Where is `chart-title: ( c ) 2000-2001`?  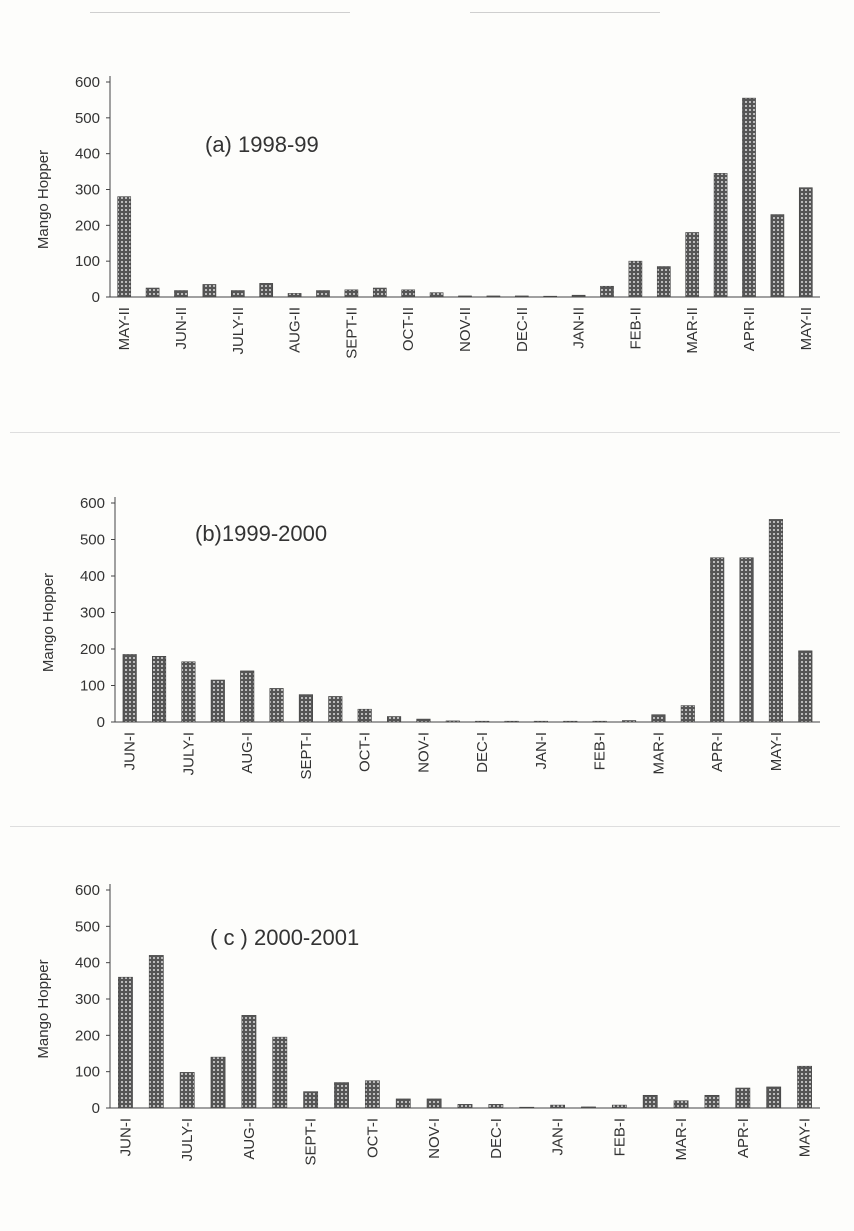
chart-title: ( c ) 2000-2001 is located at coordinates (284, 937).